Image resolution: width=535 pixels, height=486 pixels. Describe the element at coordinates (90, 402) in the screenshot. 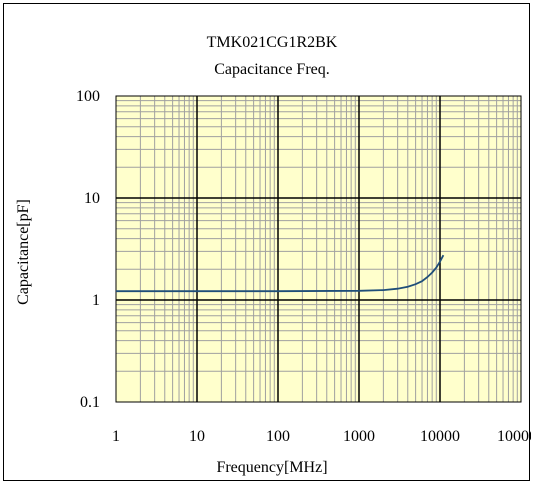

I see `y-tick-label: 0.1` at that location.